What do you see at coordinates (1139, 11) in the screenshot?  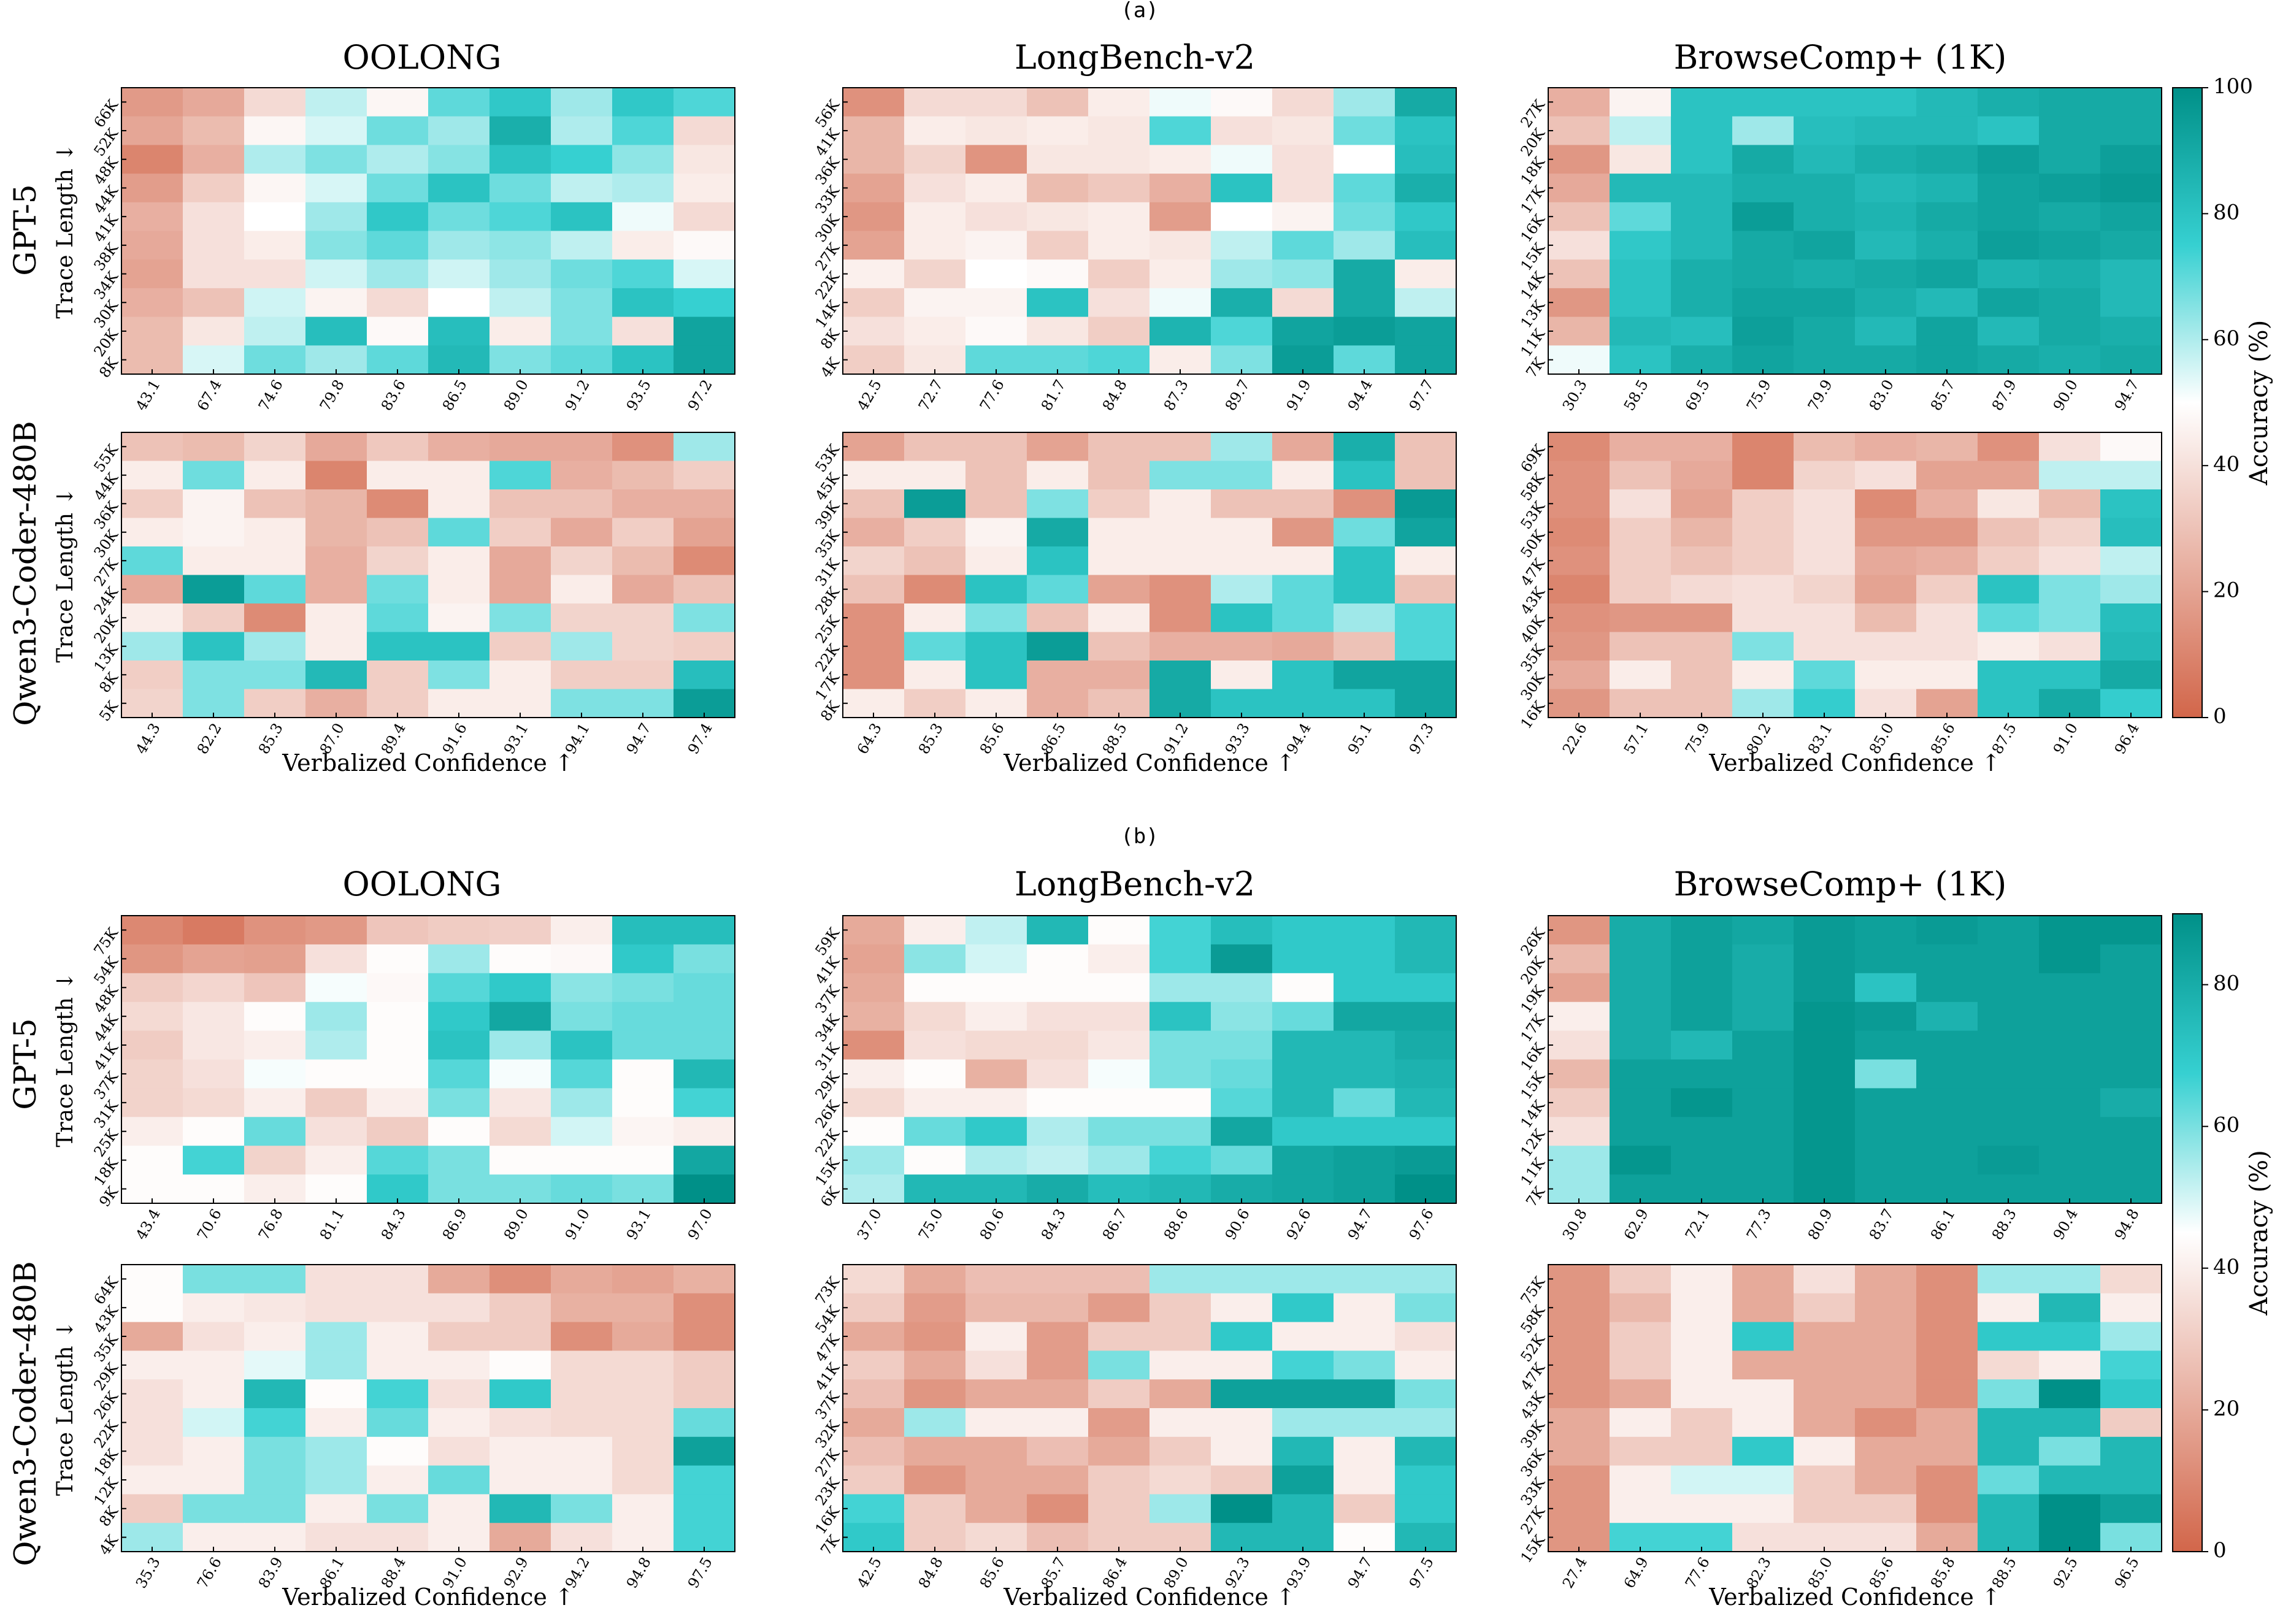 I see `panel-label-a: (a)` at bounding box center [1139, 11].